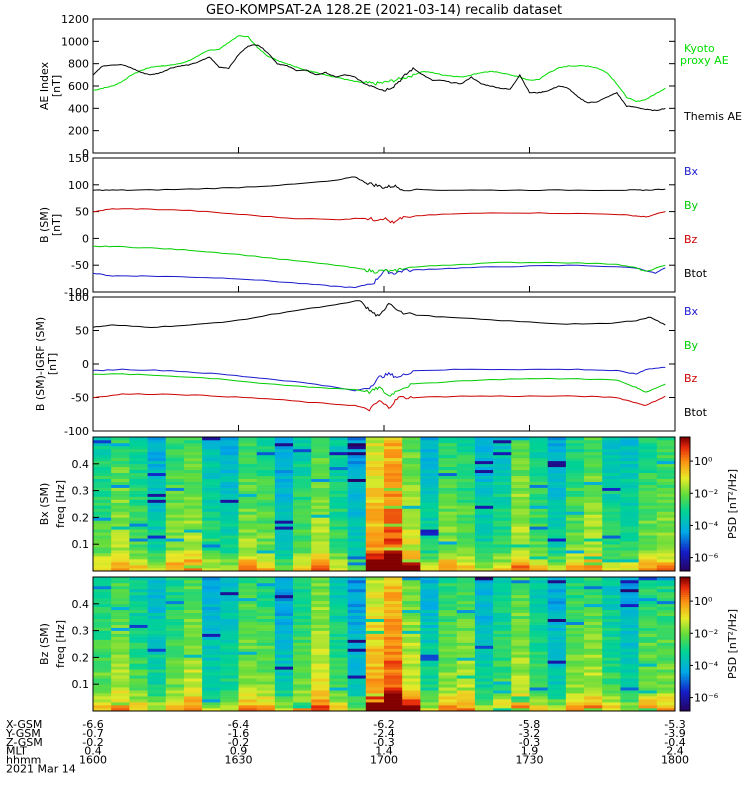 Image resolution: width=750 pixels, height=800 pixels. Describe the element at coordinates (238, 724) in the screenshot. I see `ephem-value: -6.4` at that location.